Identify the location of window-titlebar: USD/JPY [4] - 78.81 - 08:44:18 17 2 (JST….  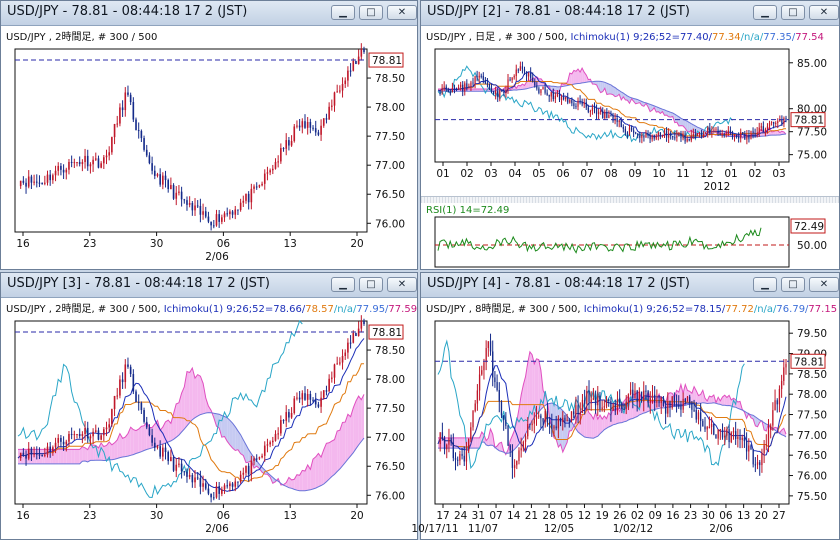
(630, 285).